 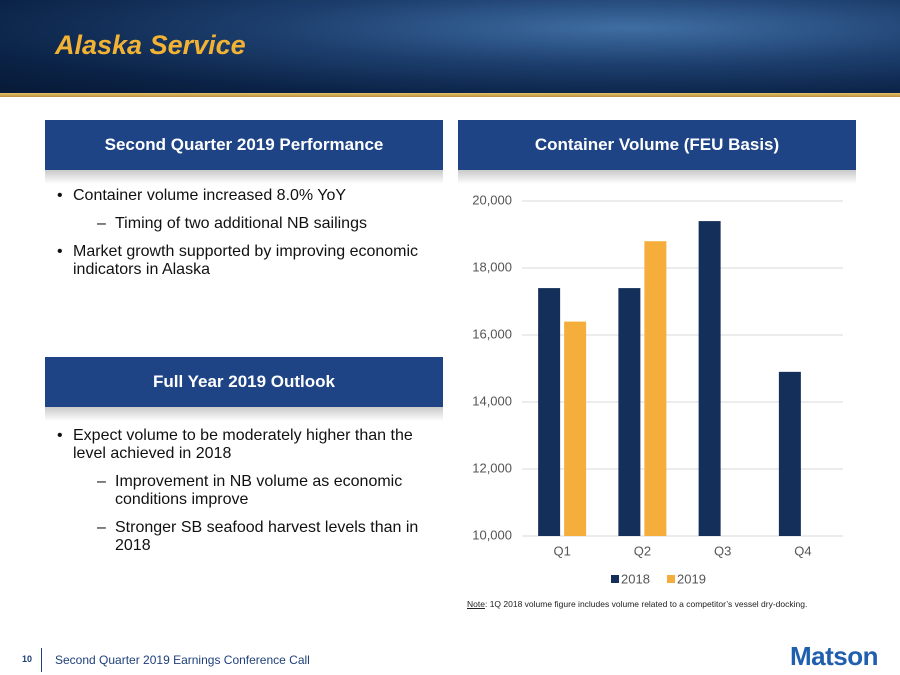 What do you see at coordinates (635, 578) in the screenshot?
I see `legend-label: 2018` at bounding box center [635, 578].